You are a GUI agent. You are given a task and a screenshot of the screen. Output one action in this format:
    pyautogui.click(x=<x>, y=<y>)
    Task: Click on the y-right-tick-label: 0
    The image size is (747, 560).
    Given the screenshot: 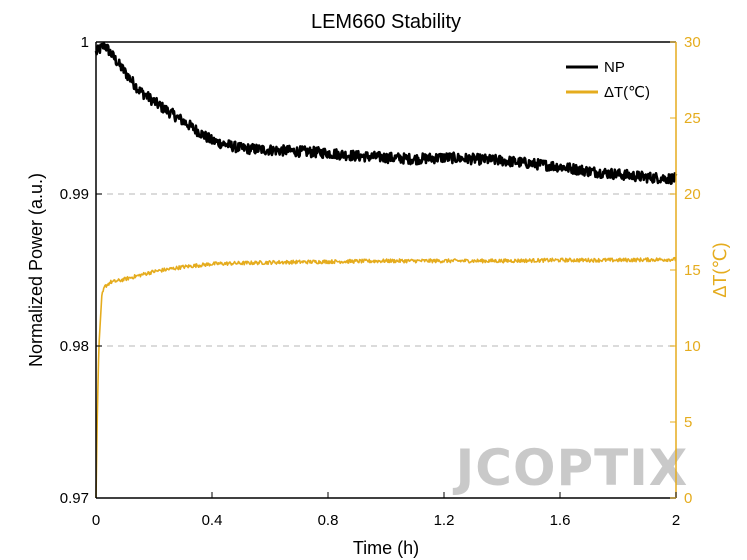 What is the action you would take?
    pyautogui.click(x=688, y=498)
    